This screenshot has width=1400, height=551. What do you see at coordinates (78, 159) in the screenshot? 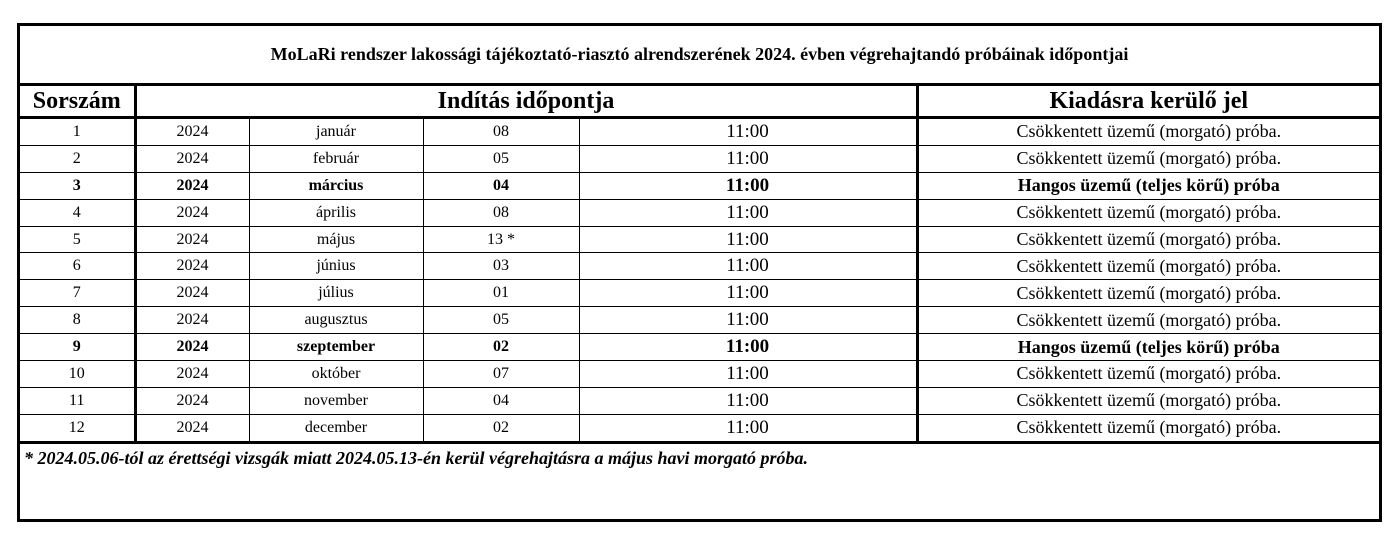
I see `row-number: 2` at bounding box center [78, 159].